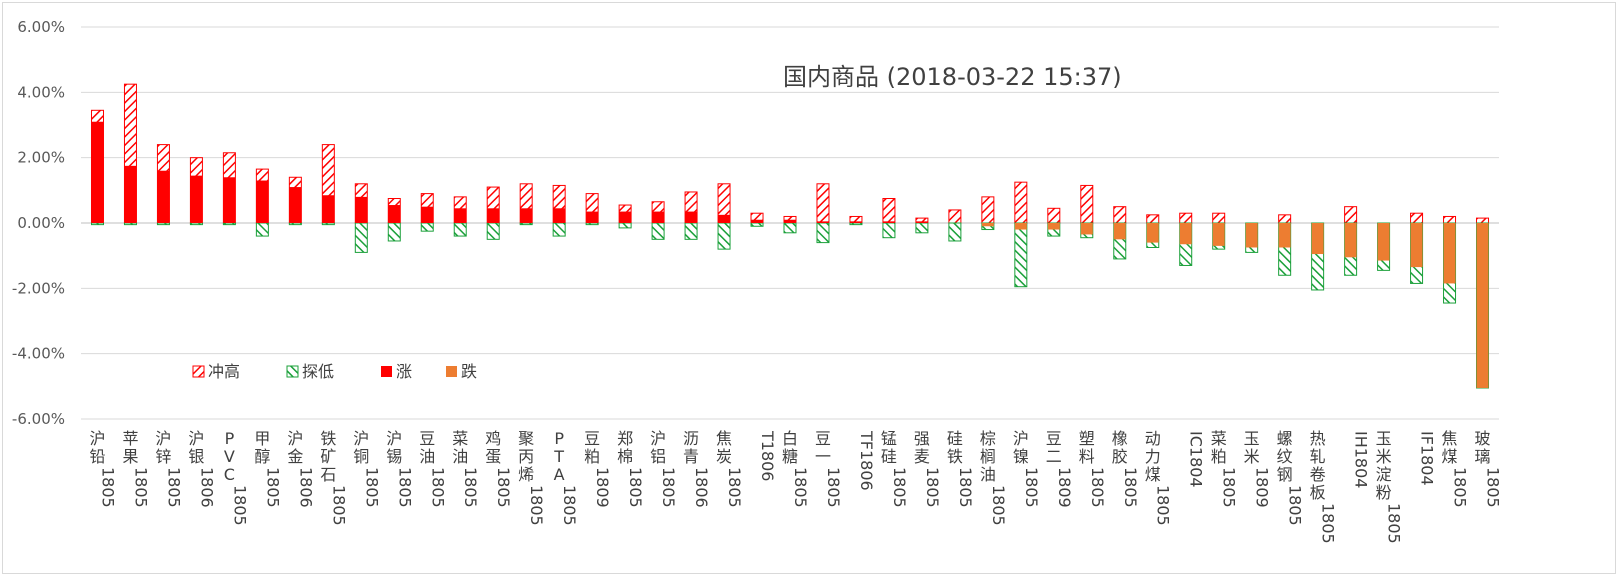 Image resolution: width=1618 pixels, height=576 pixels. What do you see at coordinates (988, 438) in the screenshot?
I see `category-name-char: 棕` at bounding box center [988, 438].